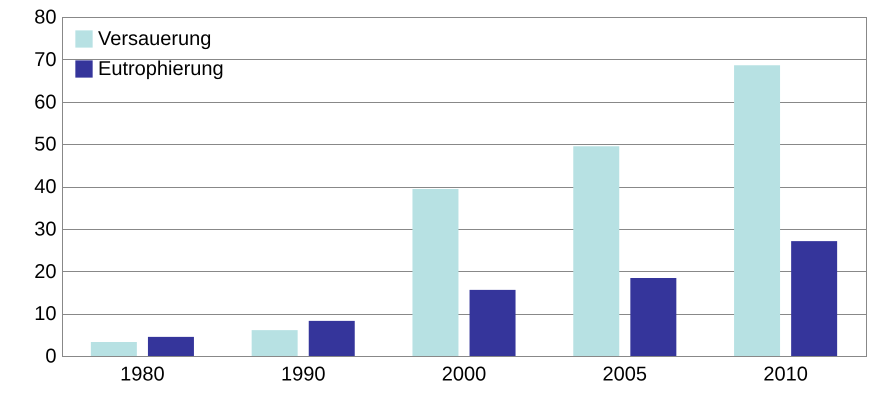 This screenshot has width=869, height=401. Describe the element at coordinates (785, 375) in the screenshot. I see `x-tick-label: 2010` at that location.